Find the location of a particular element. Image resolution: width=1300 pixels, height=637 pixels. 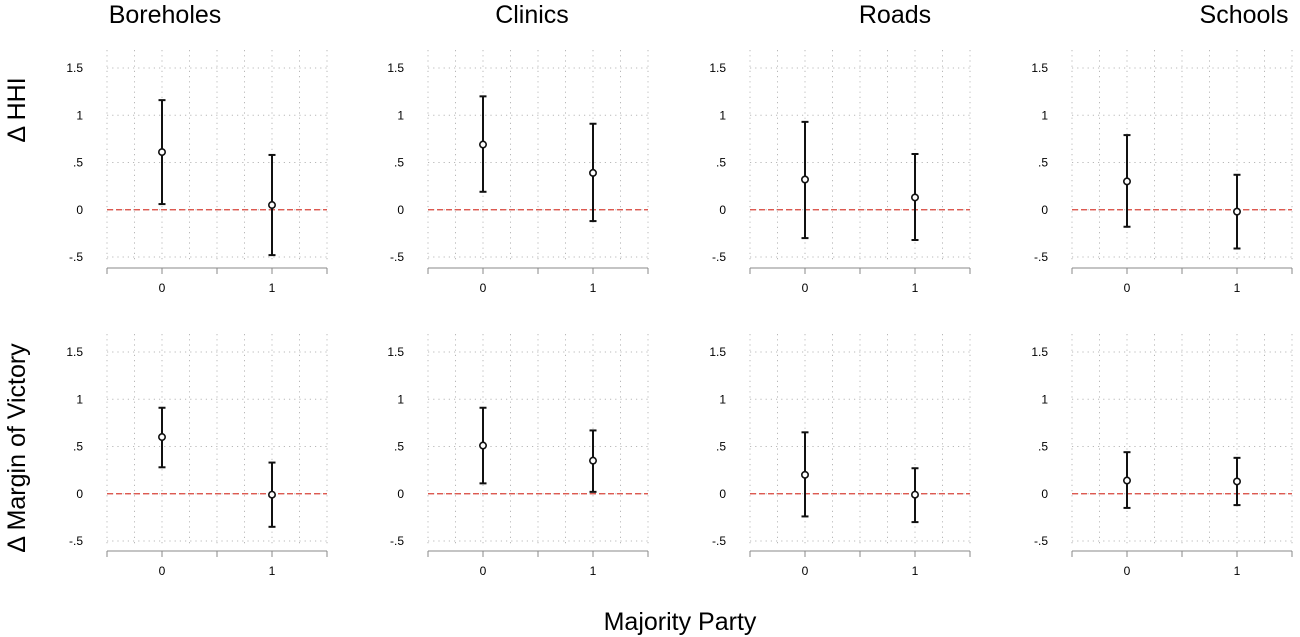

panel-clinics-row-1: 1.51.50-.50 1 is located at coordinates (518, 456).